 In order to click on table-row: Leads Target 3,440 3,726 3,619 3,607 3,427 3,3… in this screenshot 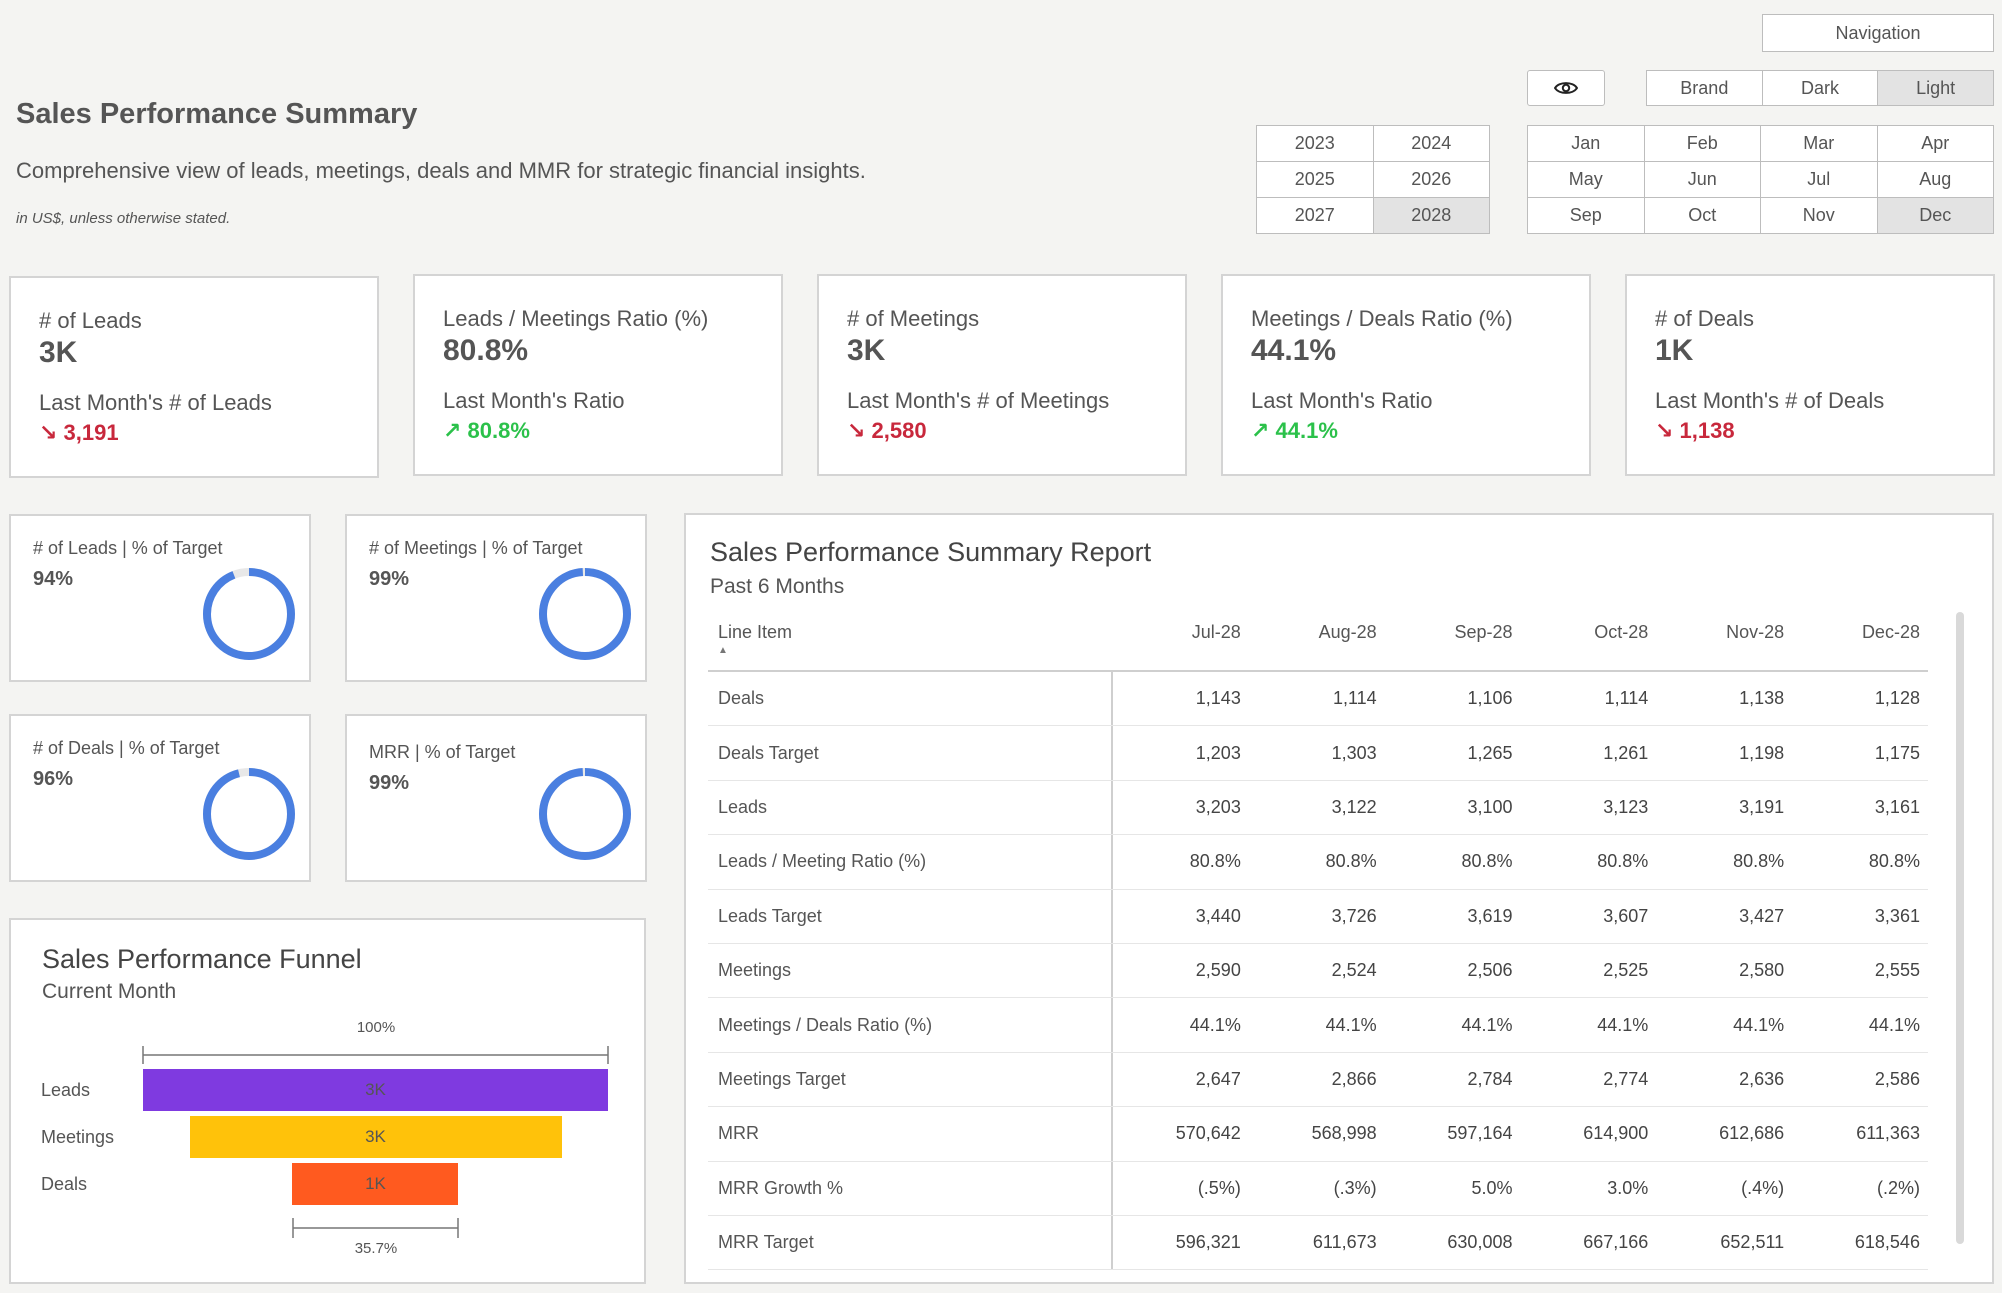, I will do `click(1318, 916)`.